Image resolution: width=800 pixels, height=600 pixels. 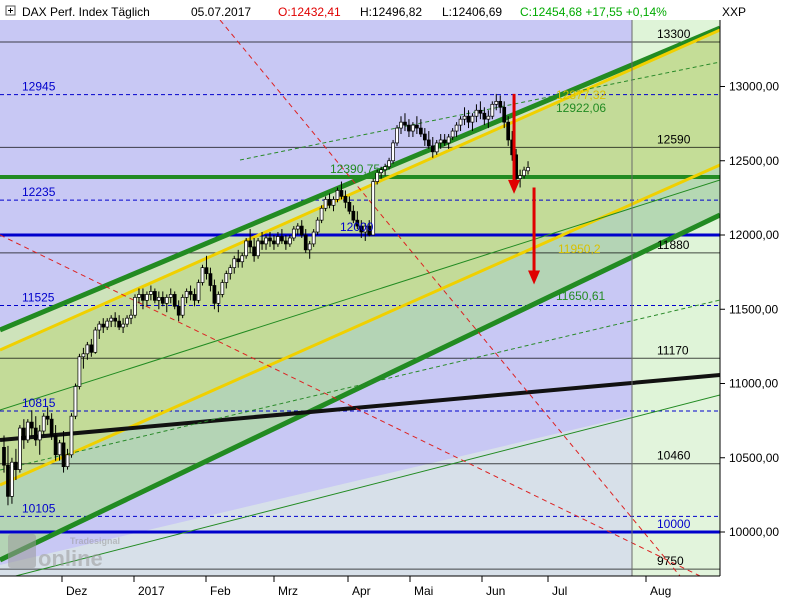 What do you see at coordinates (39, 403) in the screenshot?
I see `level-label-10815: 10815` at bounding box center [39, 403].